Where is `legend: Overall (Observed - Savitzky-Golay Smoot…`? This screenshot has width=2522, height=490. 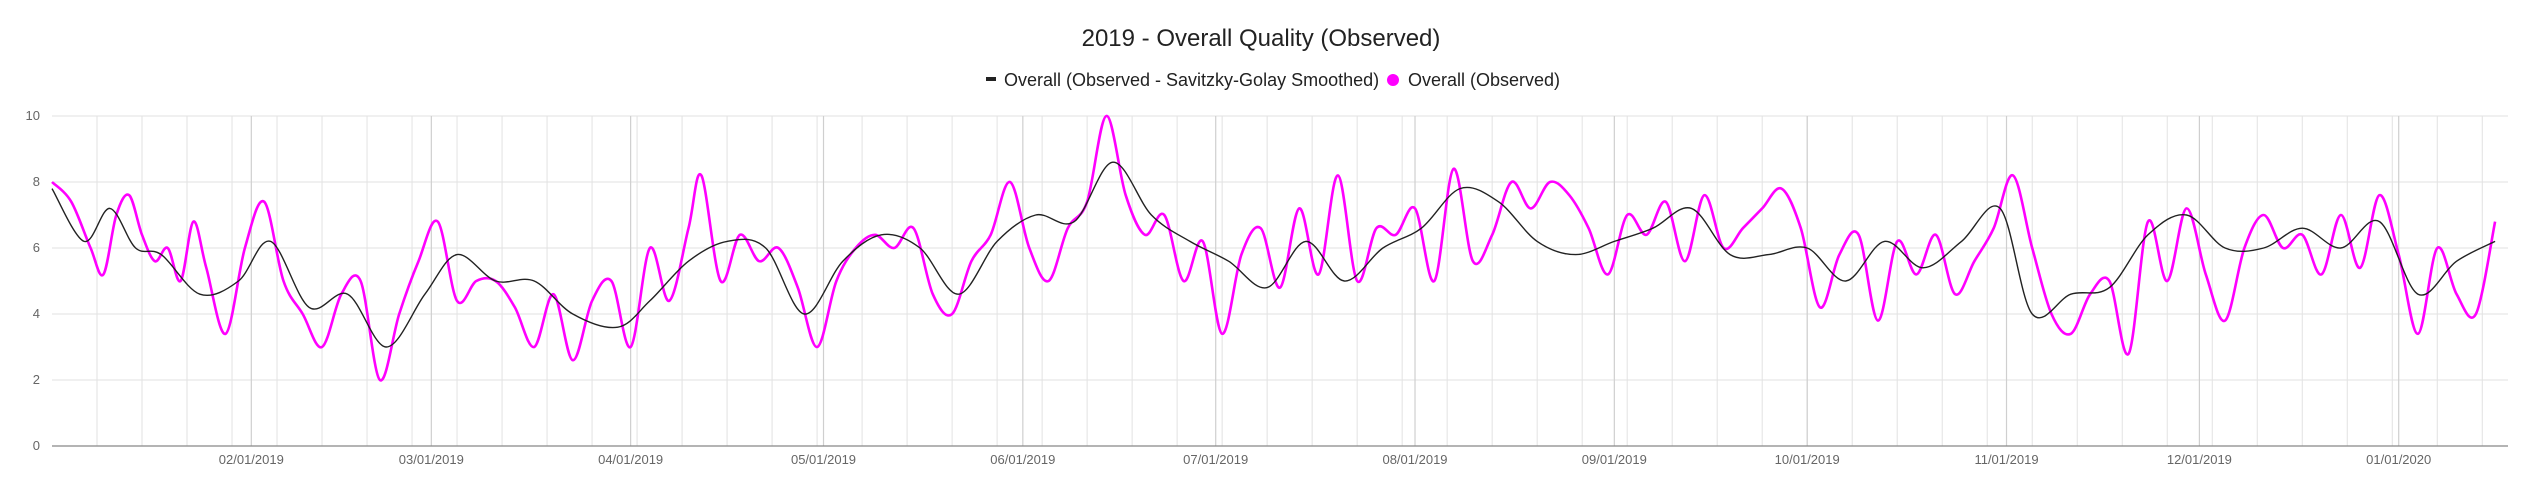
legend: Overall (Observed - Savitzky-Golay Smoot… is located at coordinates (1273, 80).